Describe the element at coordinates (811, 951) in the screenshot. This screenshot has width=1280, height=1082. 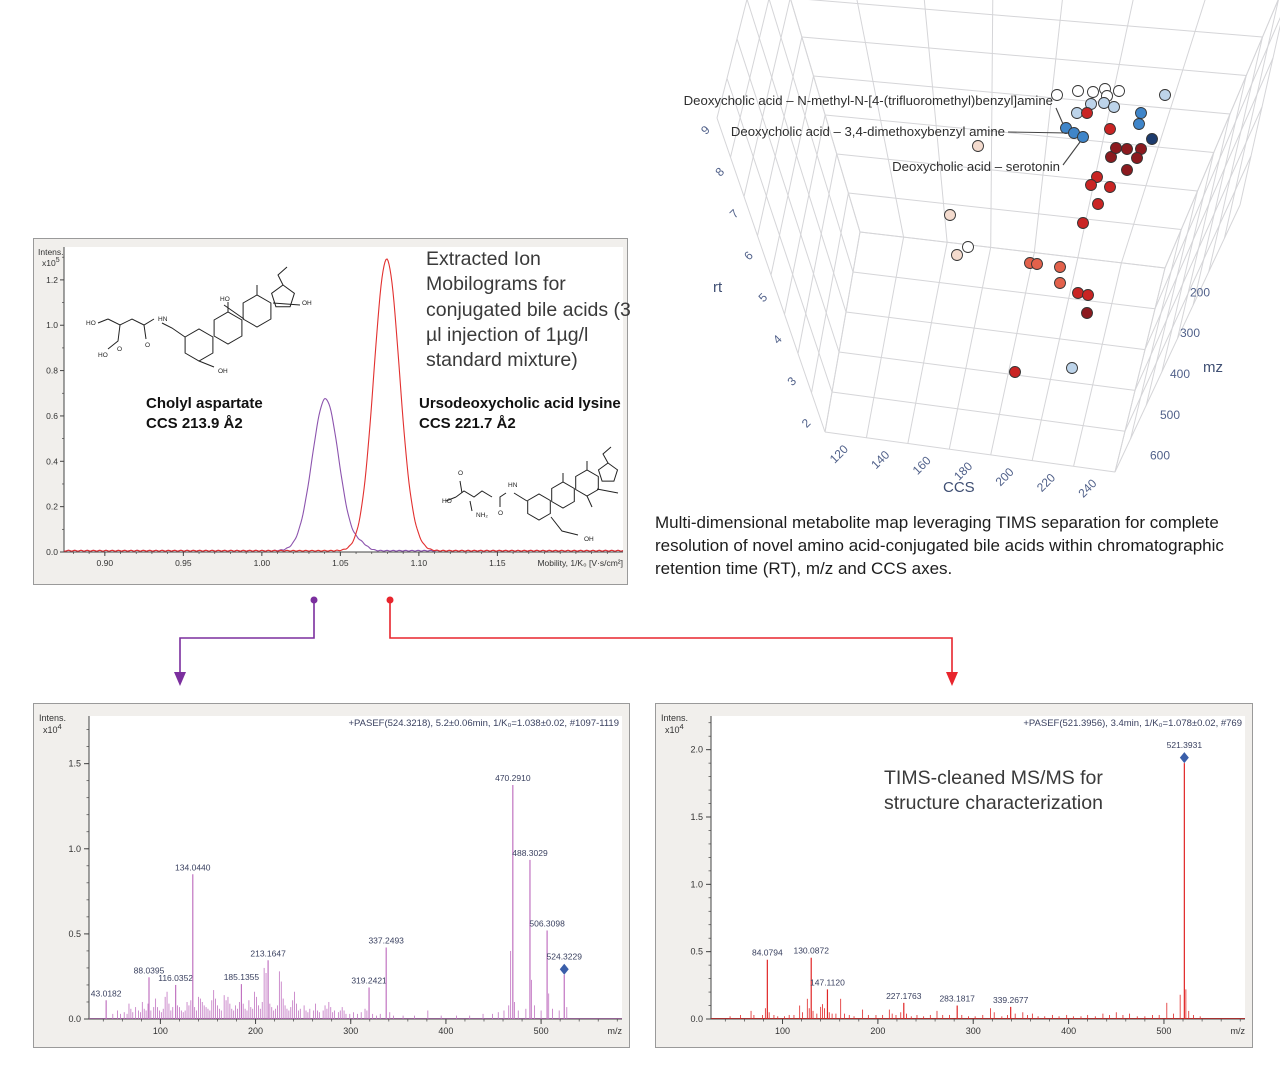
I see `peak-label: 130.0872` at that location.